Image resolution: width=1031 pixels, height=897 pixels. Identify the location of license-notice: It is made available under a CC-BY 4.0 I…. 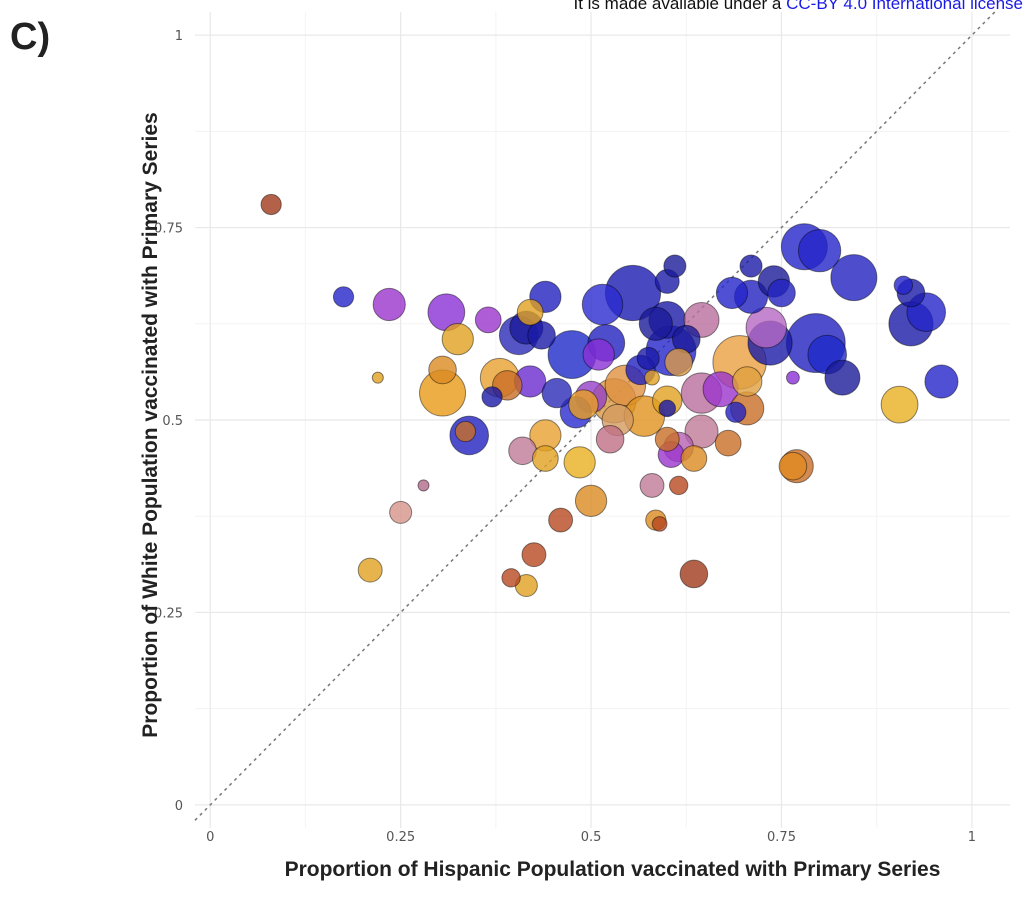
(798, 7).